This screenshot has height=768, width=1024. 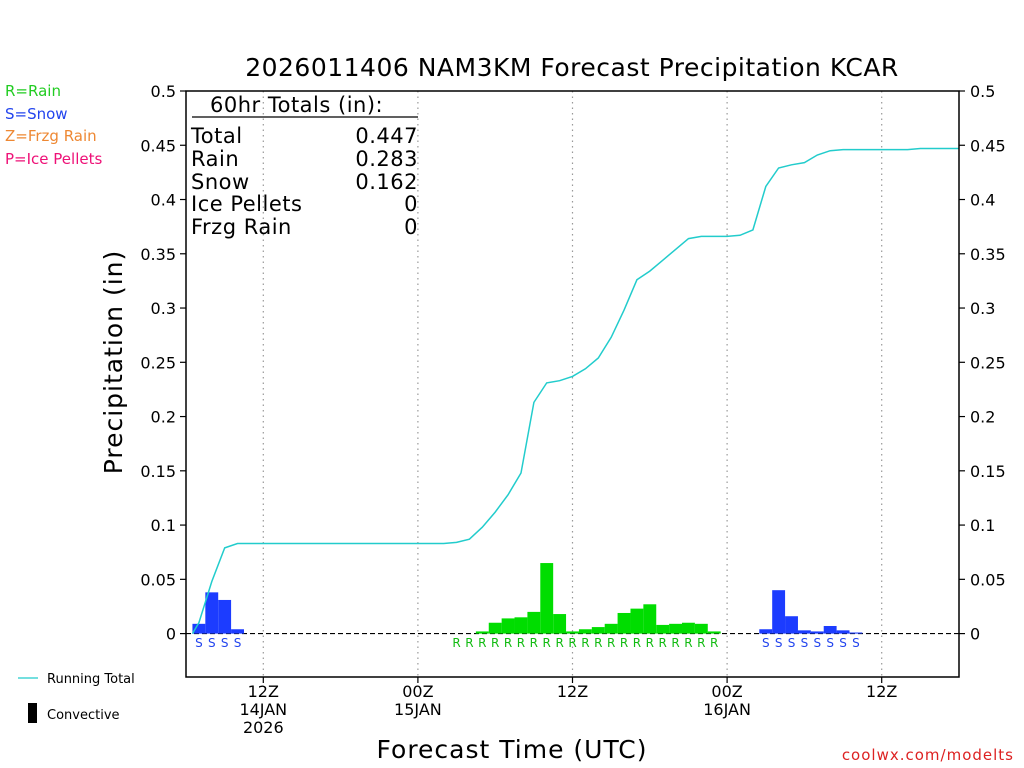 I want to click on legend-snow: S=Snow, so click(x=36, y=114).